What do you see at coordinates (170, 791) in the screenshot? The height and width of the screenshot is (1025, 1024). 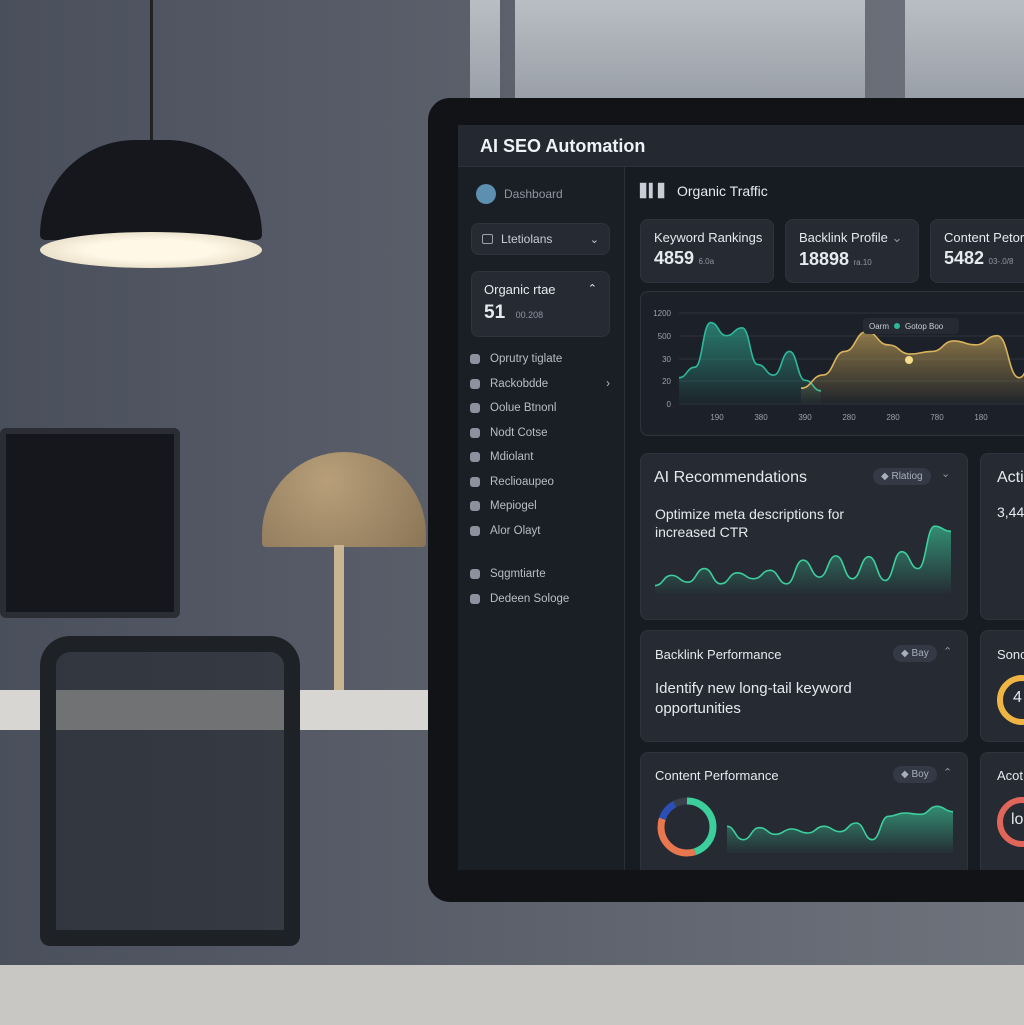 I see `office-chair` at bounding box center [170, 791].